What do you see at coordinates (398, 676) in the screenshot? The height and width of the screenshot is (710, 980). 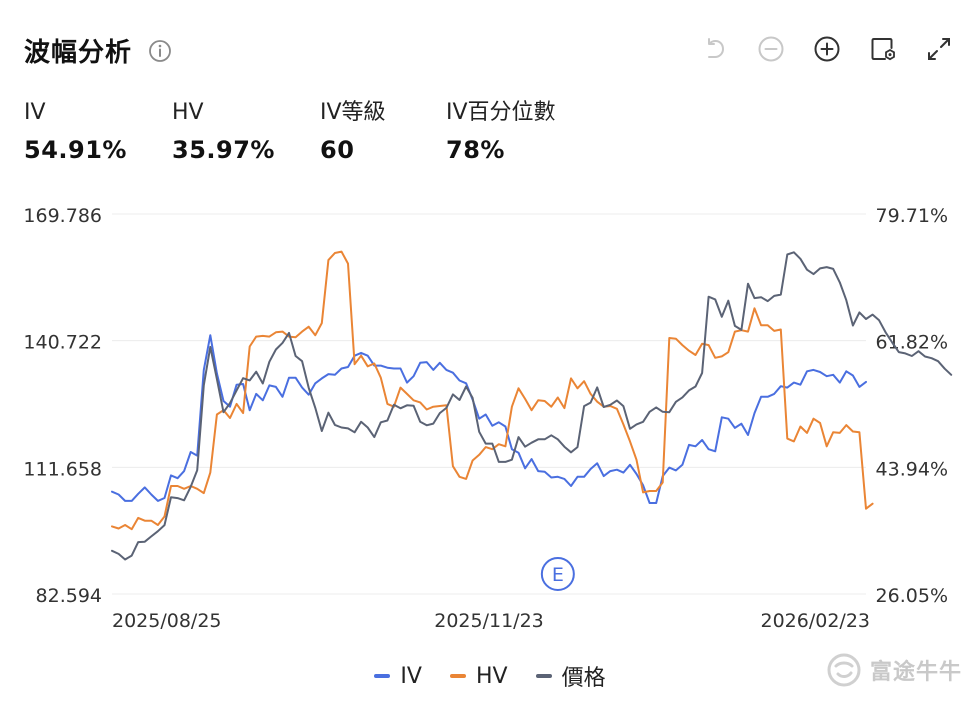 I see `legend-item-iv: IV` at bounding box center [398, 676].